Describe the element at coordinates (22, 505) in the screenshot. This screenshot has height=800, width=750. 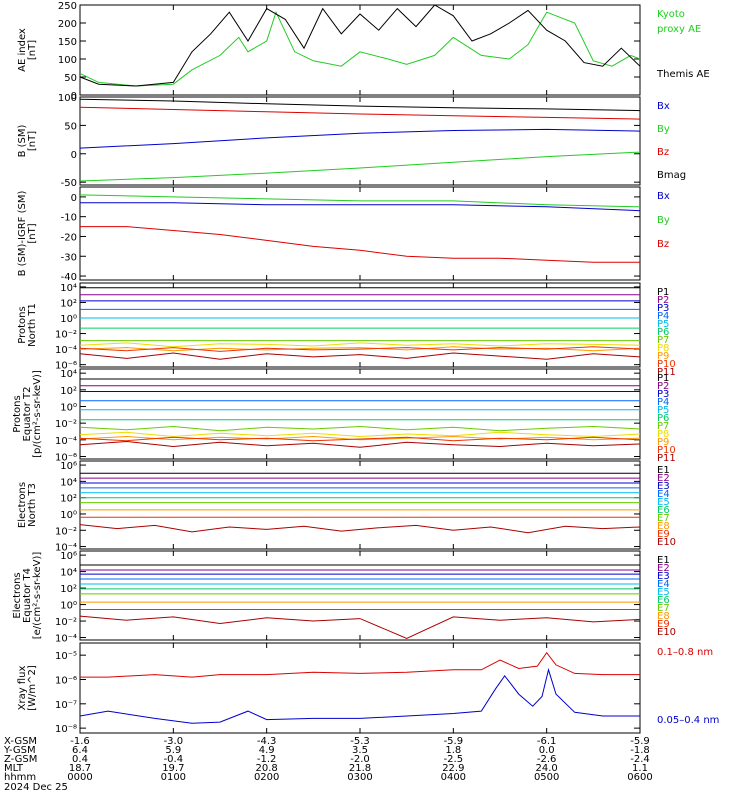
I see `y-axis-label: Electrons` at that location.